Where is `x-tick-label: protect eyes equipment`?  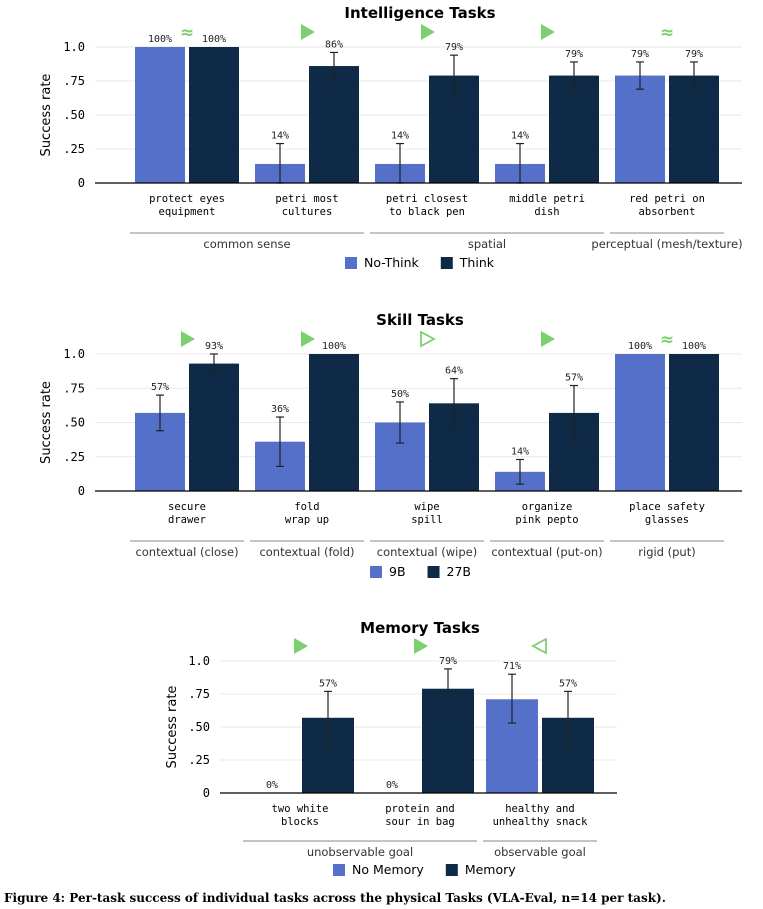
x-tick-label: protect eyes equipment is located at coordinates (187, 205).